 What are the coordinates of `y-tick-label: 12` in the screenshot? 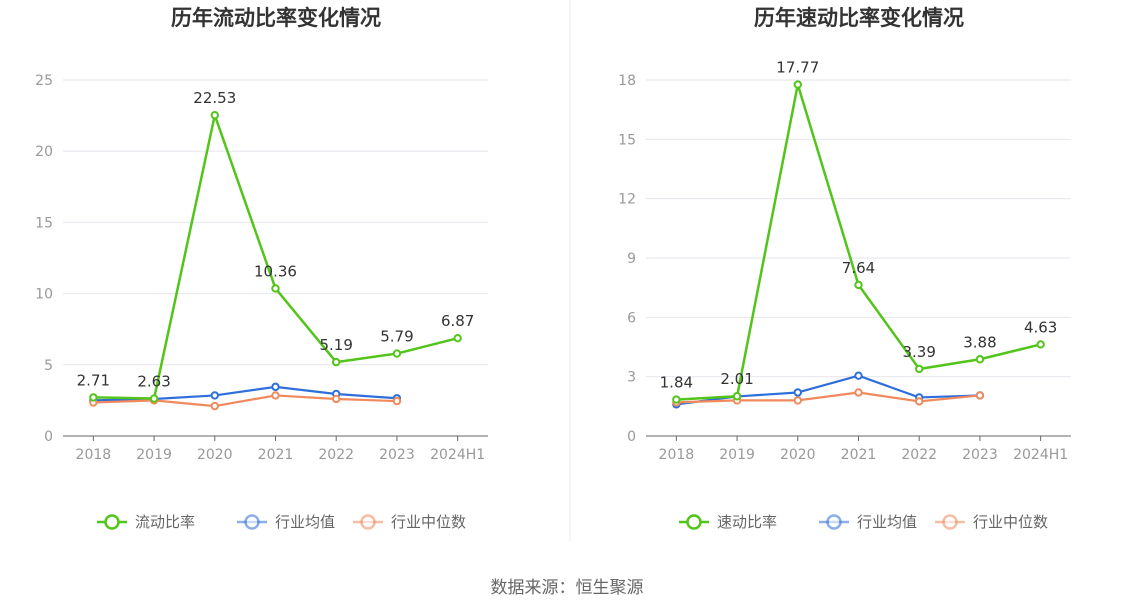 It's located at (627, 200).